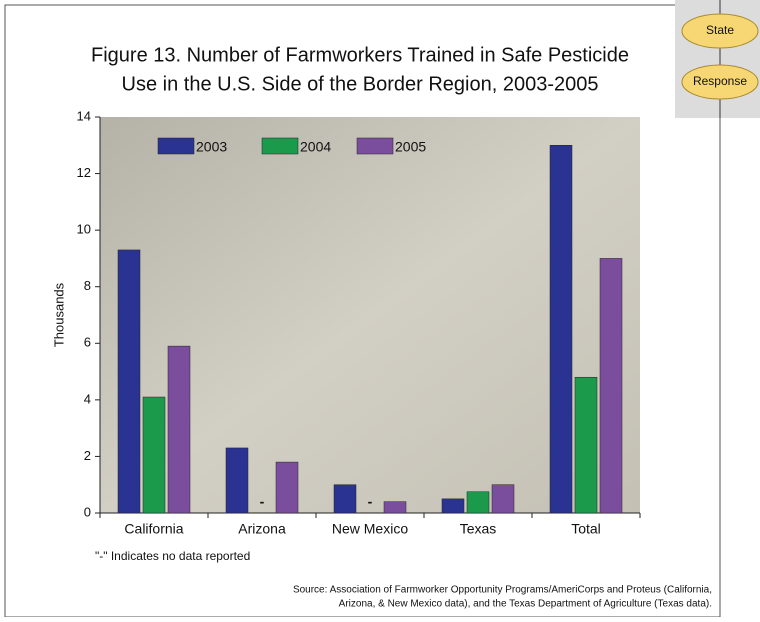 Image resolution: width=760 pixels, height=622 pixels. What do you see at coordinates (84, 172) in the screenshot?
I see `y-tick-label: 12` at bounding box center [84, 172].